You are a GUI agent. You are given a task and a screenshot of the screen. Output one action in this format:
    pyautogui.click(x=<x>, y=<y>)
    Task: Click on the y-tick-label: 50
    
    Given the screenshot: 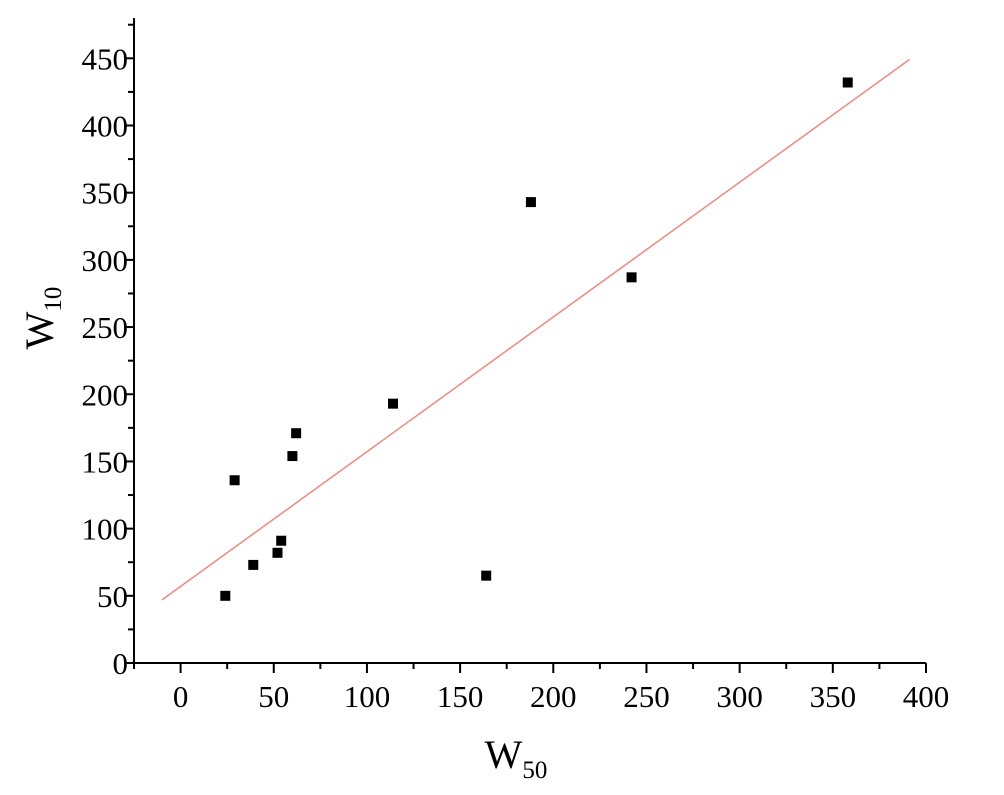 What is the action you would take?
    pyautogui.click(x=112, y=596)
    